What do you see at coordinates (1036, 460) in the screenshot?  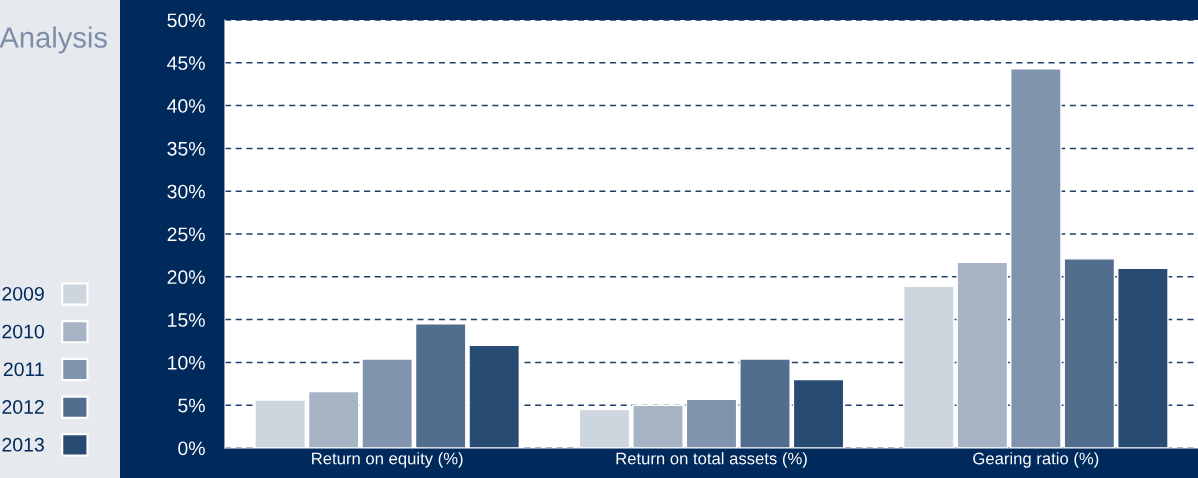 I see `x-tick-label: Gearing ratio (%)` at bounding box center [1036, 460].